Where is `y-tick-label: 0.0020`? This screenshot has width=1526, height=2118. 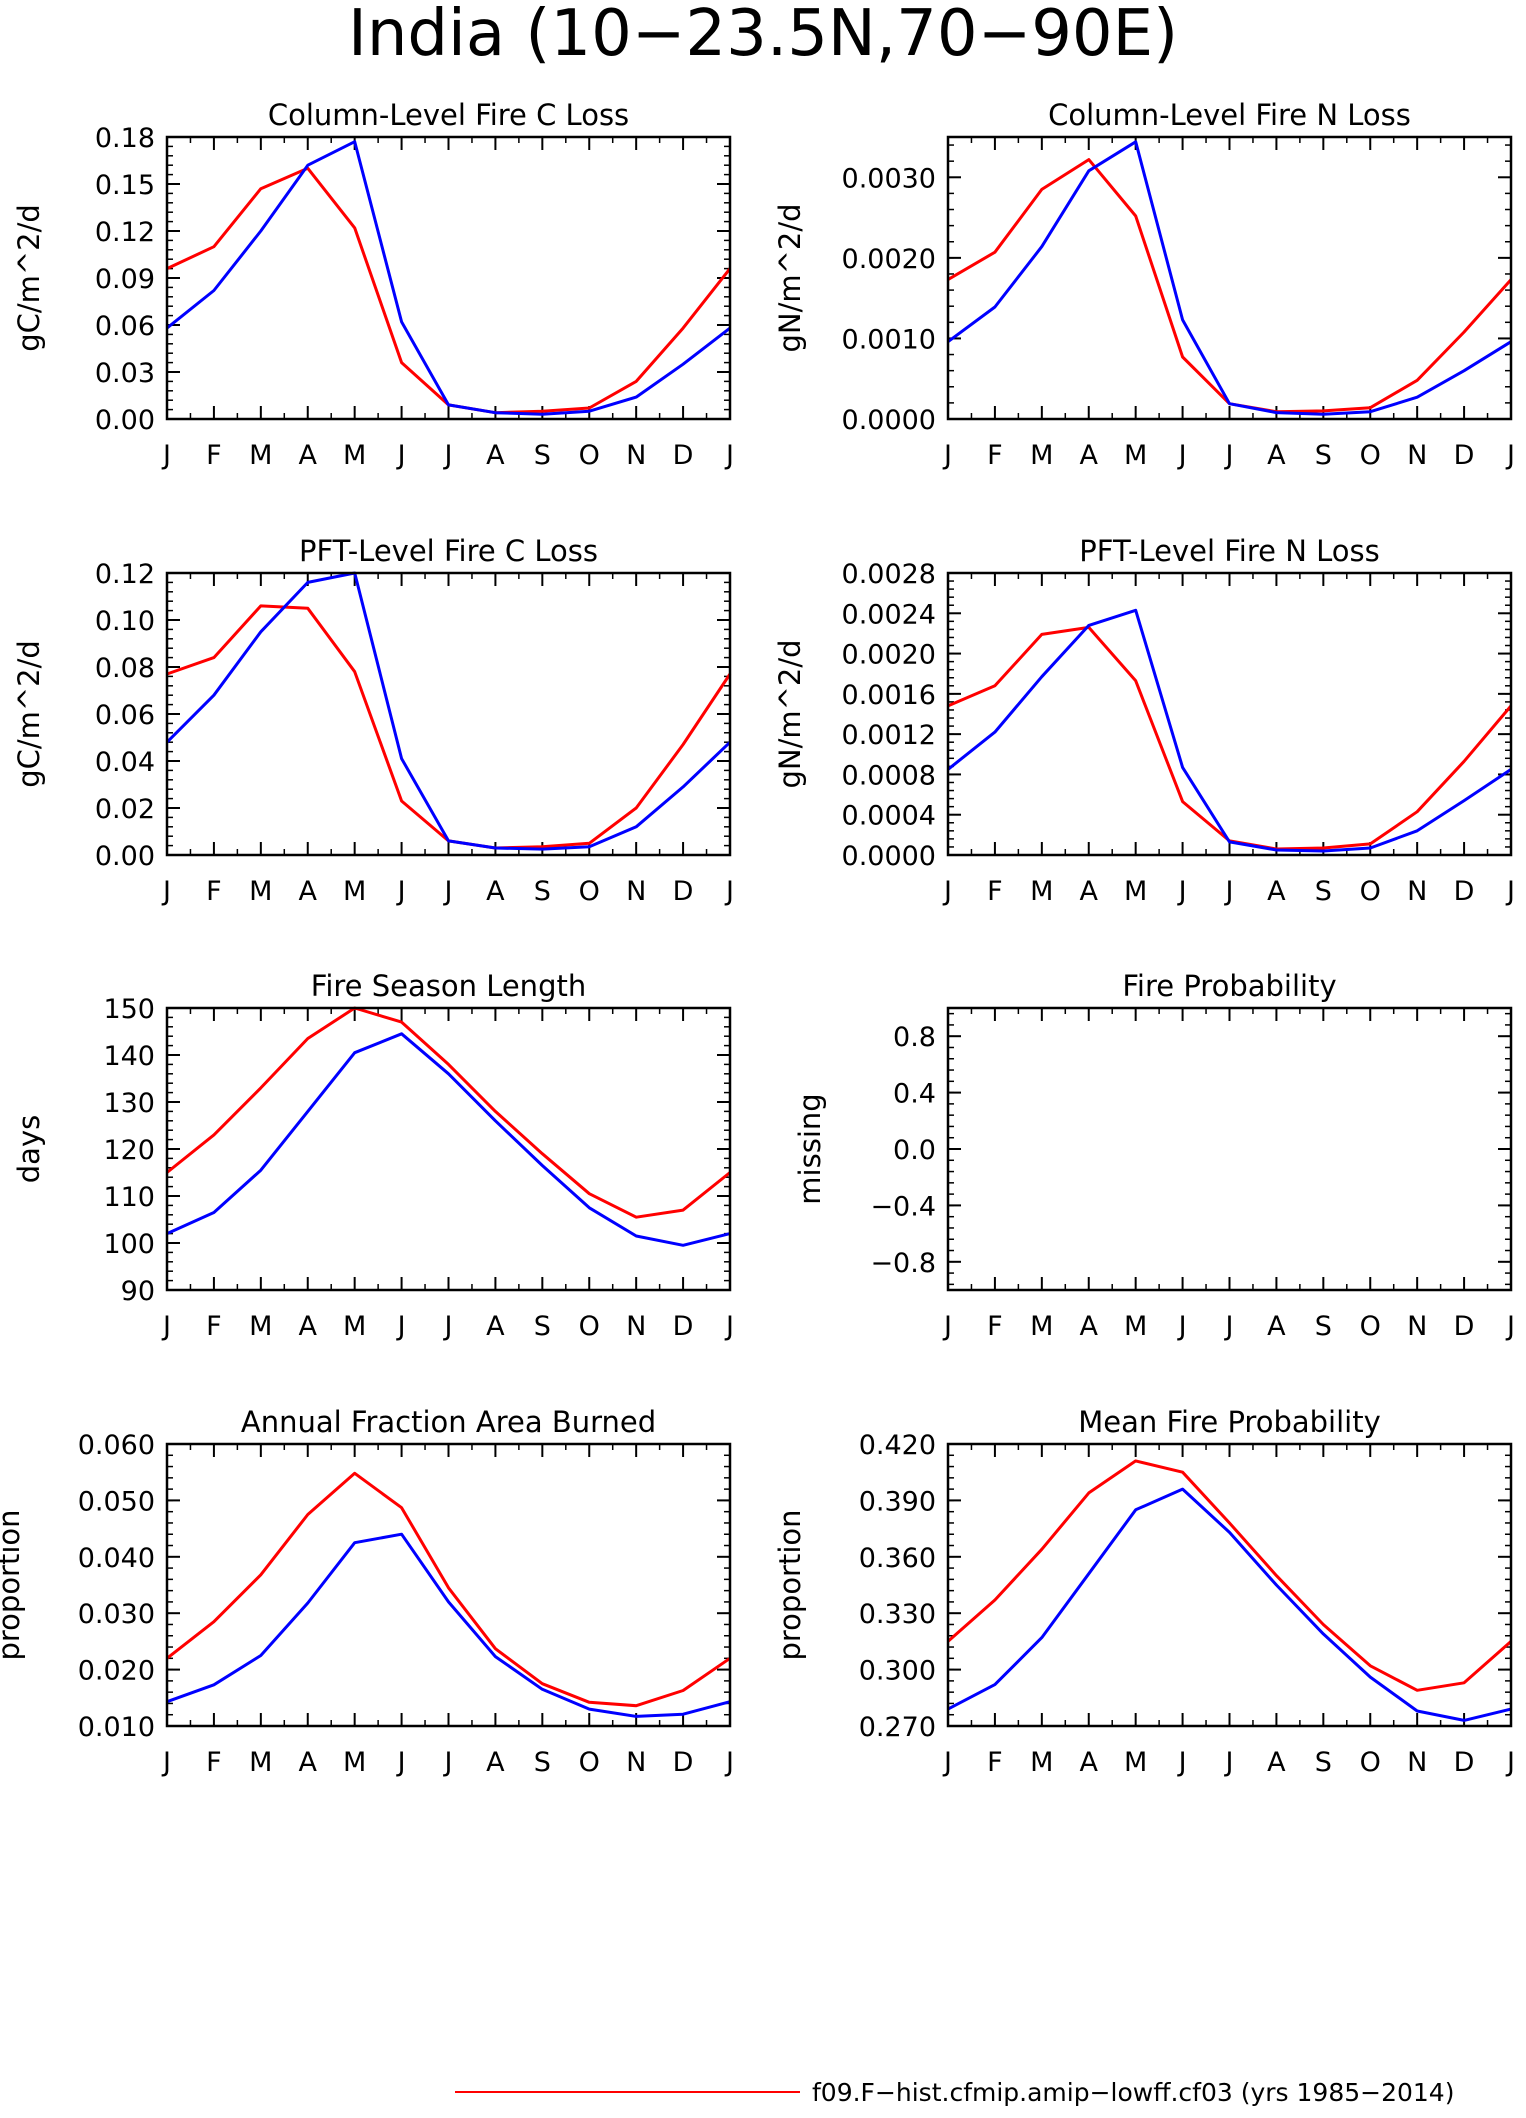
y-tick-label: 0.0020 is located at coordinates (889, 259).